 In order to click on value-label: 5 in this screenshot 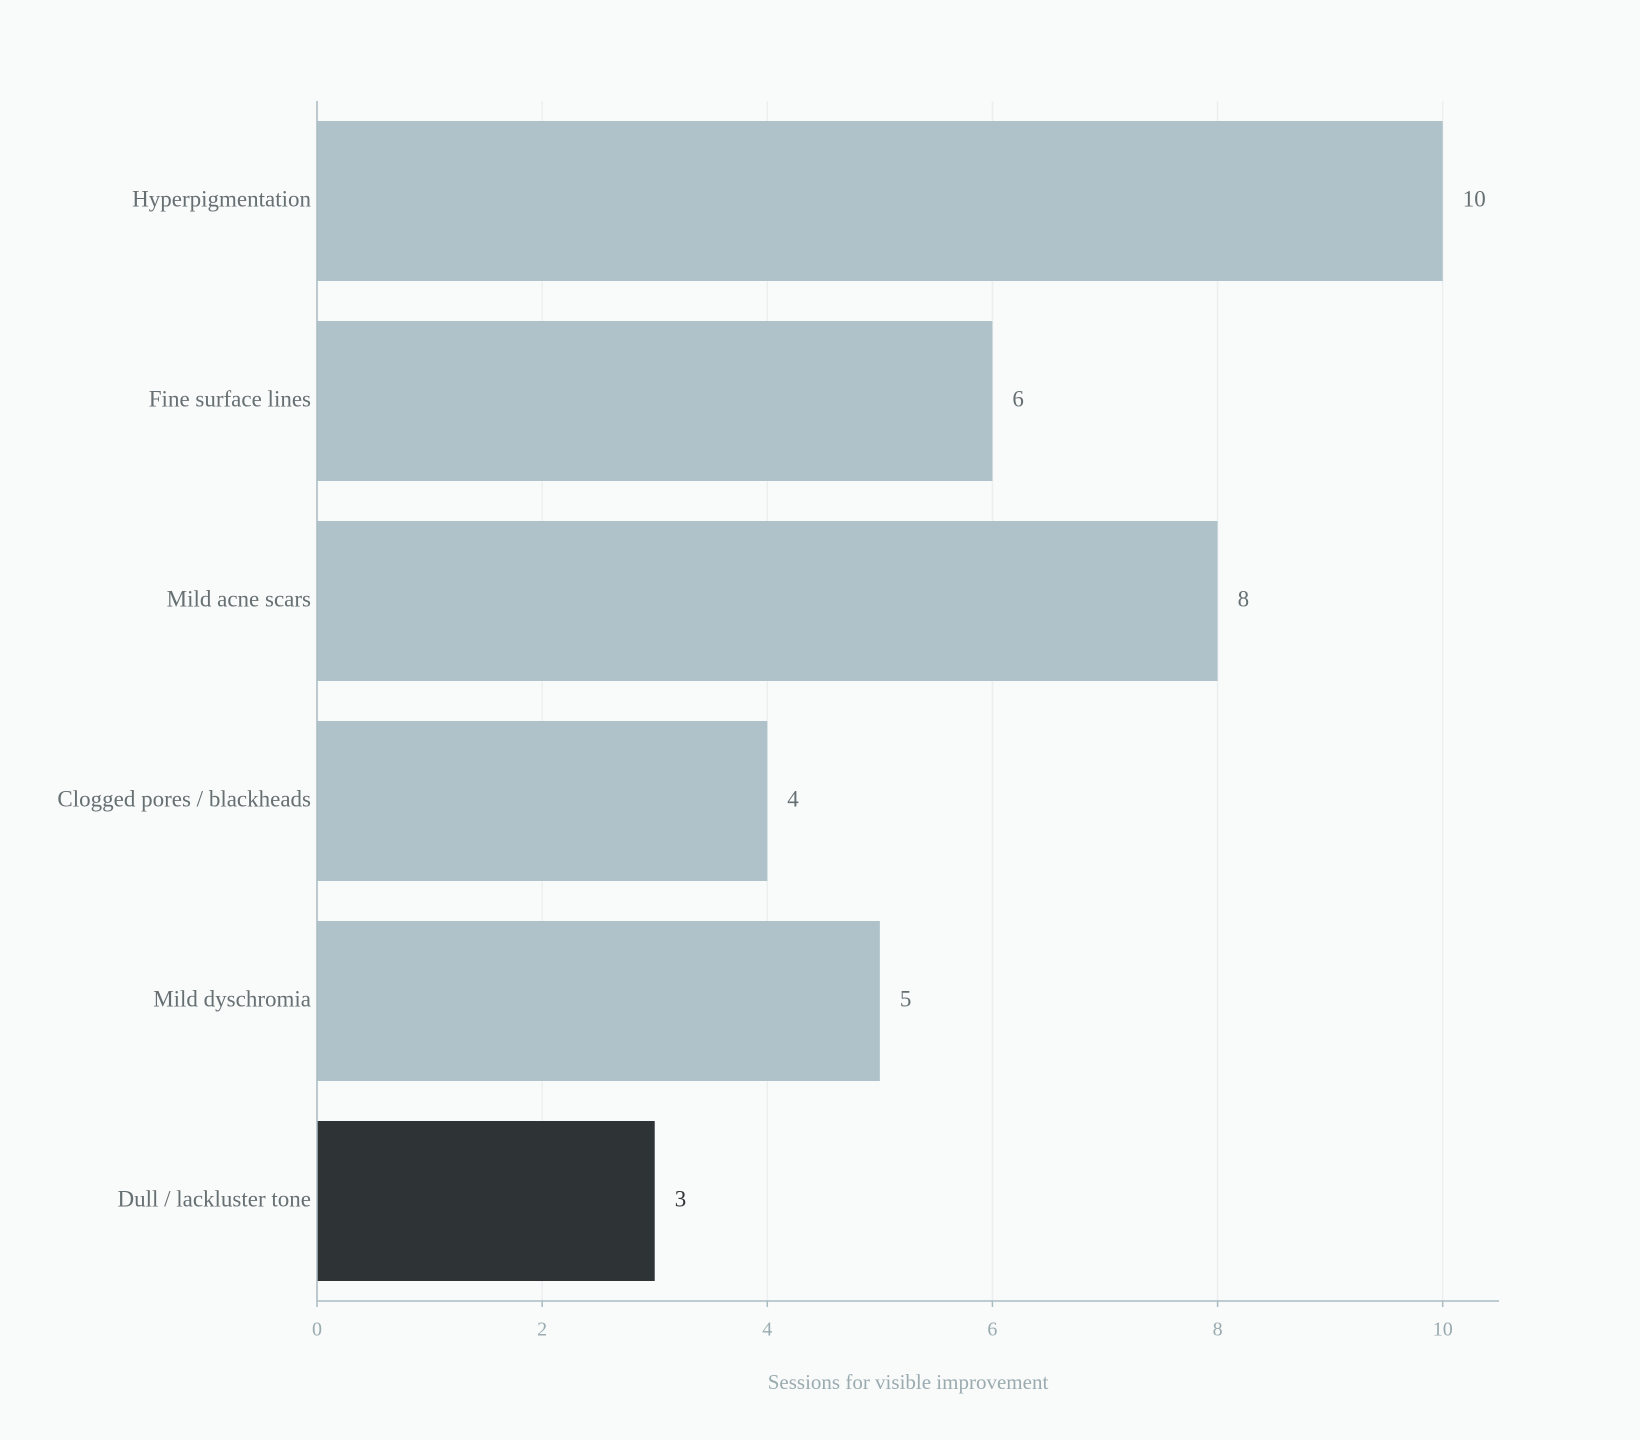, I will do `click(906, 998)`.